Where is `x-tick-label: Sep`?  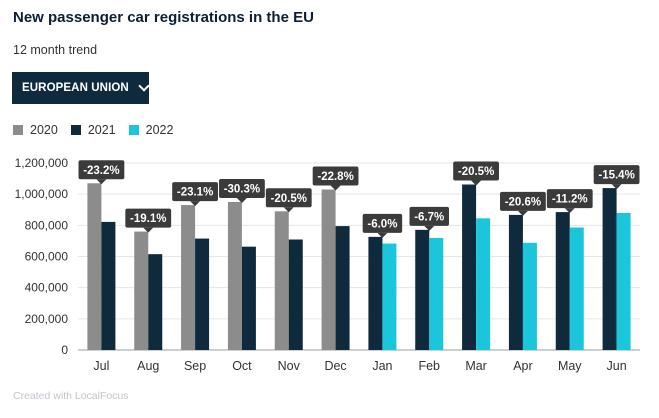 x-tick-label: Sep is located at coordinates (195, 366).